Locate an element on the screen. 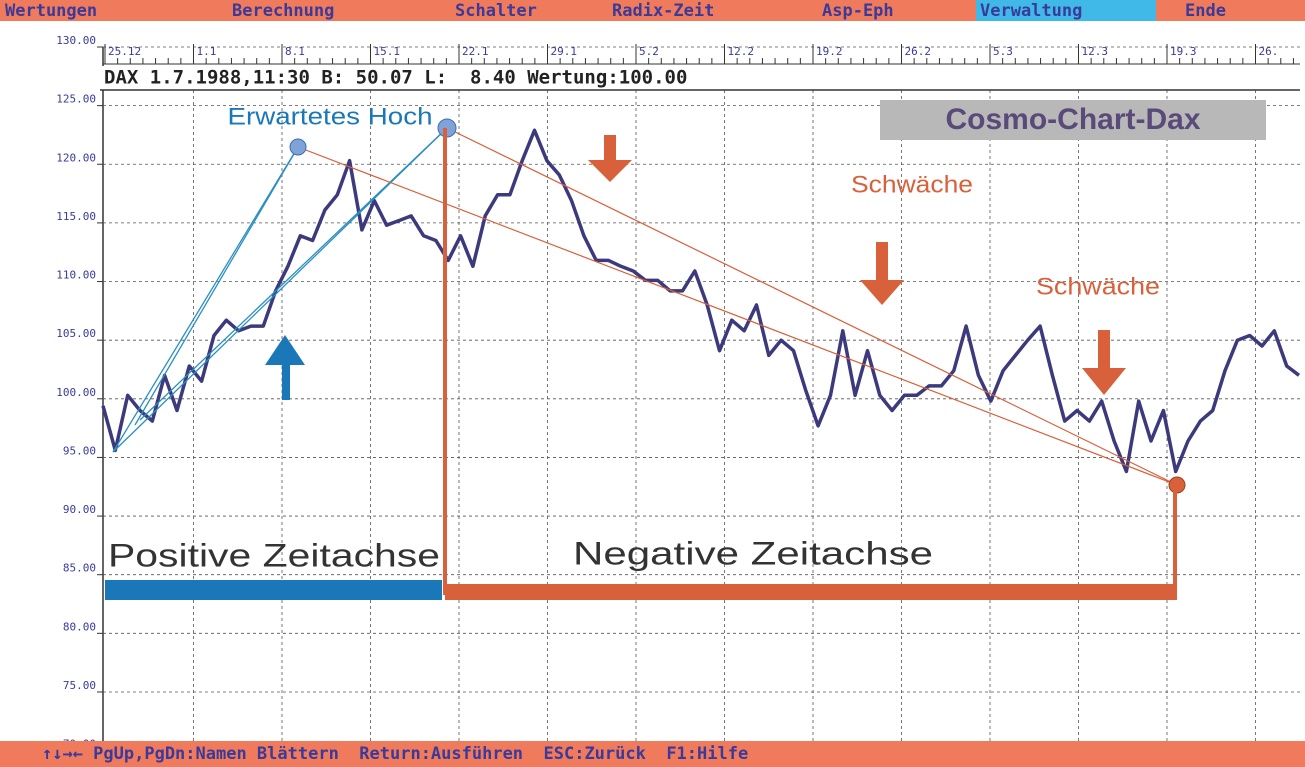  menu-item: Schalter is located at coordinates (496, 11).